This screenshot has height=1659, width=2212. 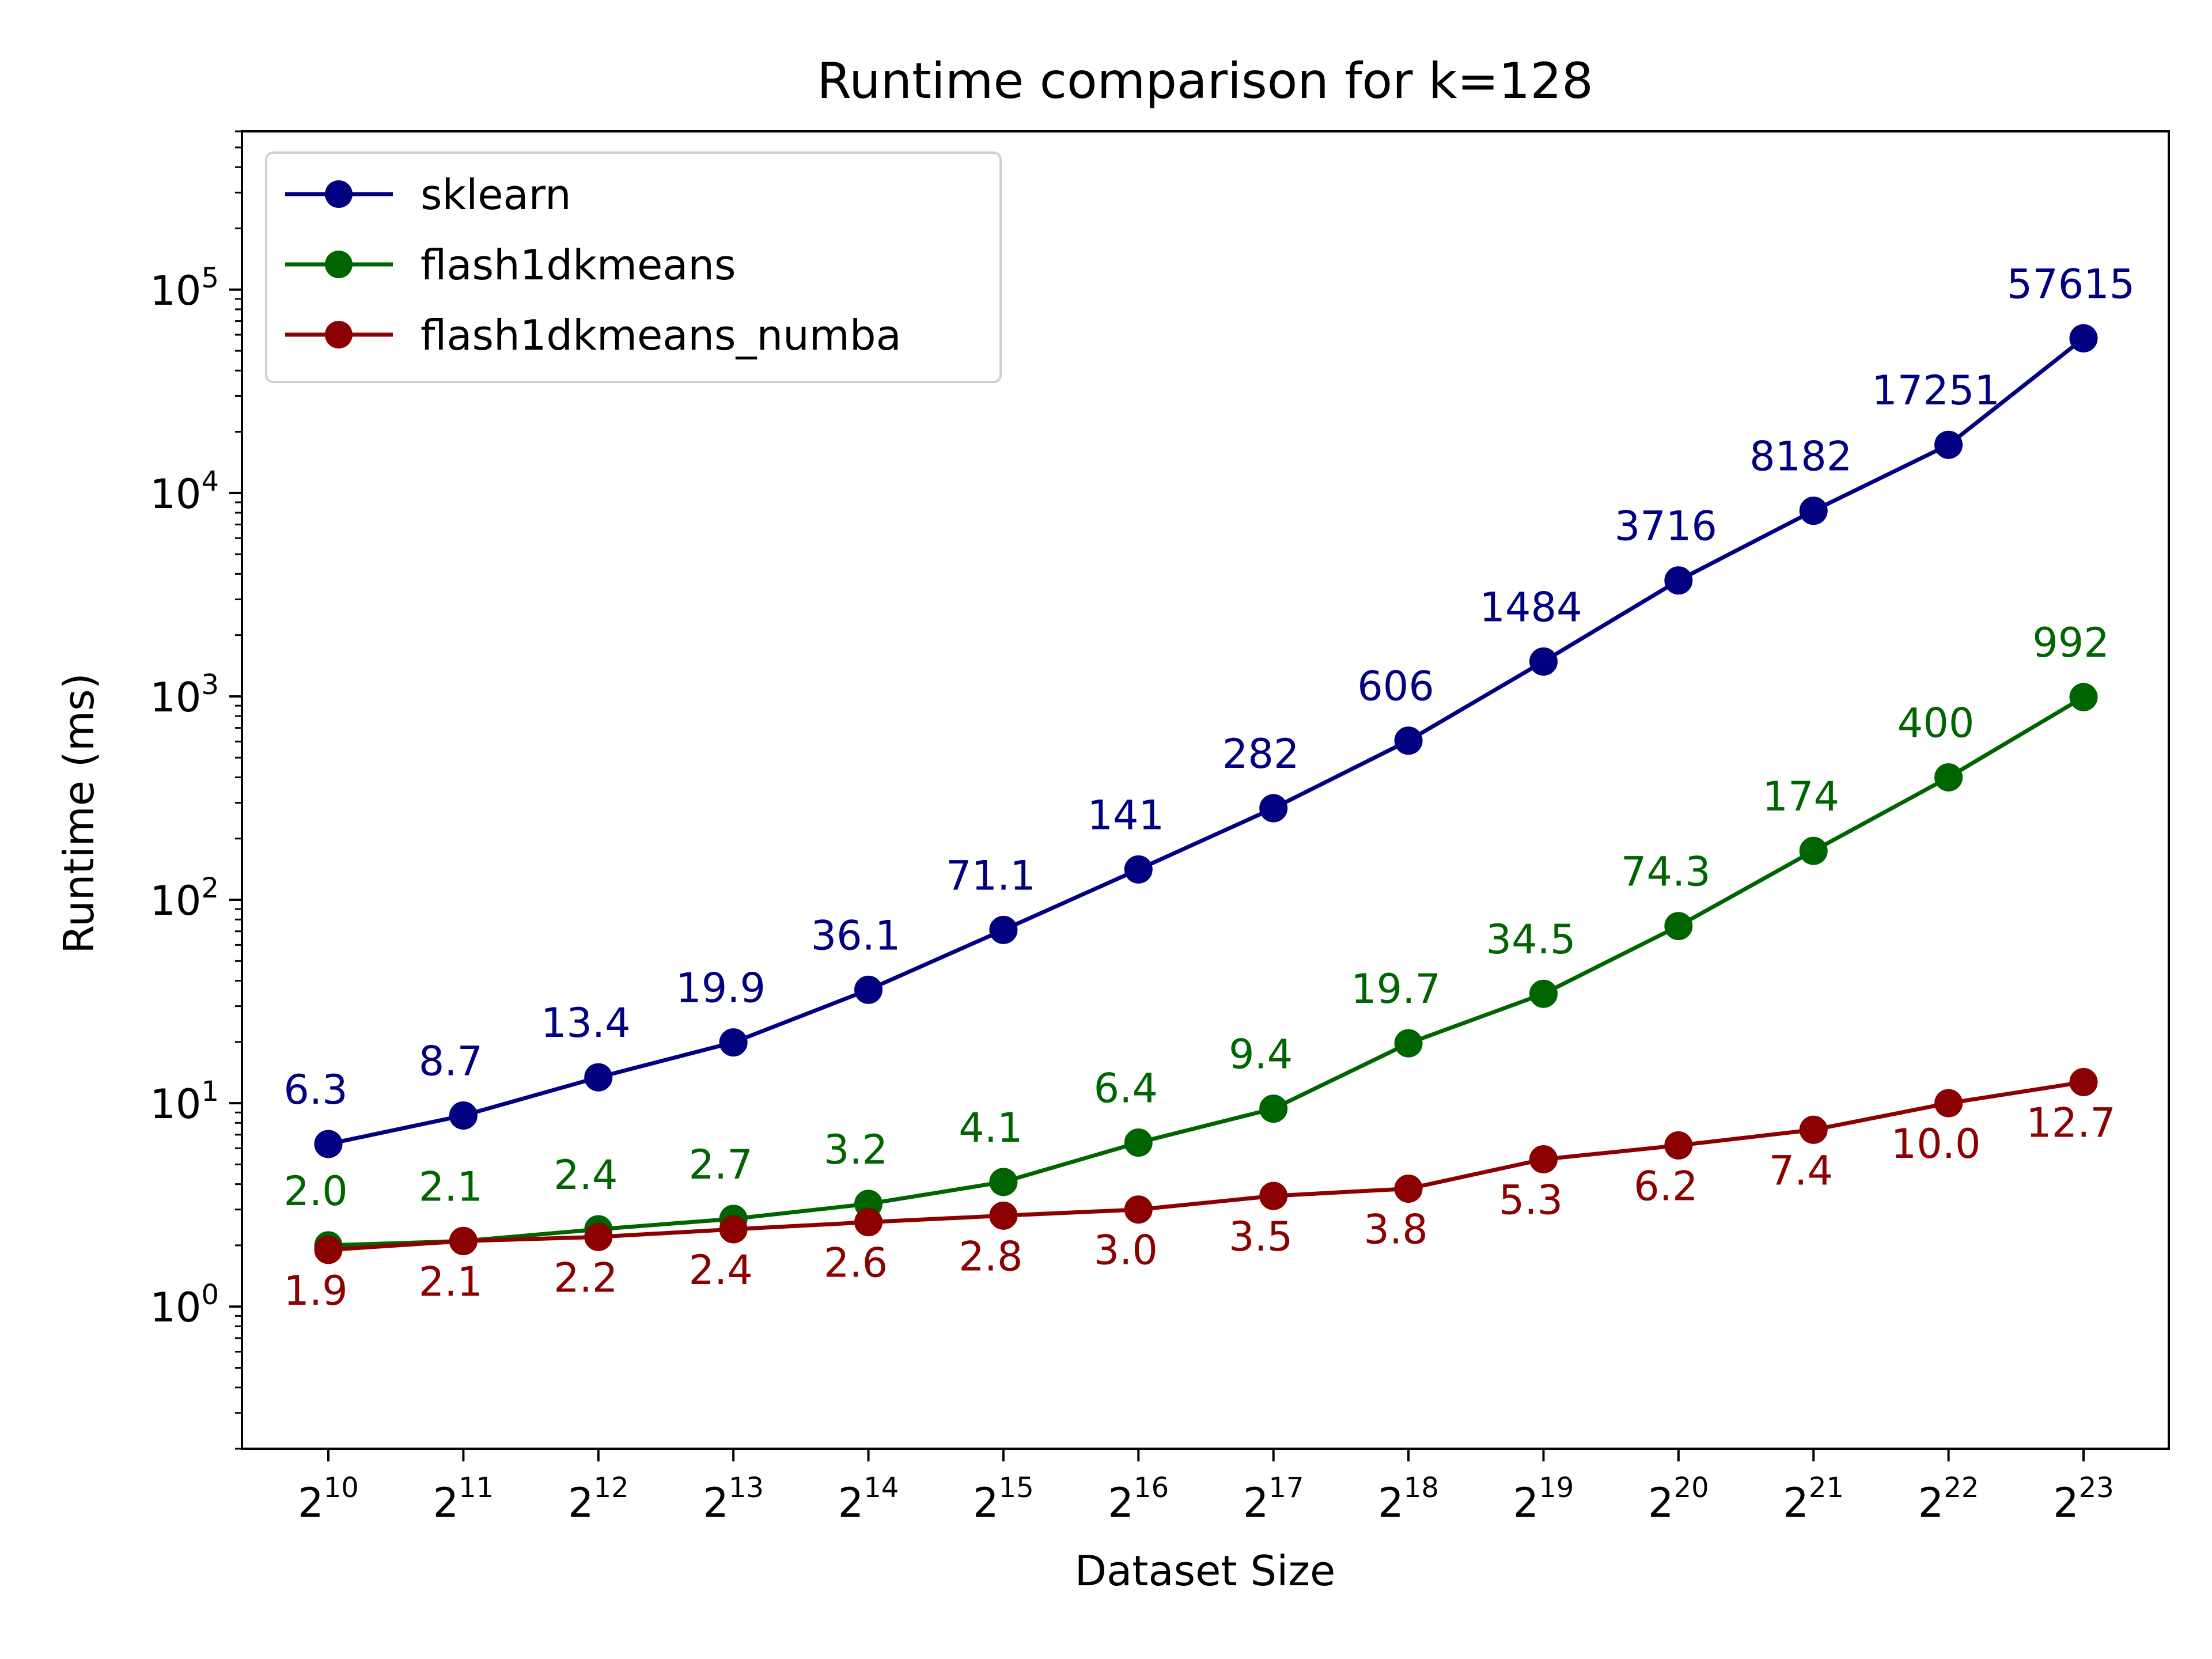 What do you see at coordinates (1948, 1499) in the screenshot?
I see `x-tick-label: 222` at bounding box center [1948, 1499].